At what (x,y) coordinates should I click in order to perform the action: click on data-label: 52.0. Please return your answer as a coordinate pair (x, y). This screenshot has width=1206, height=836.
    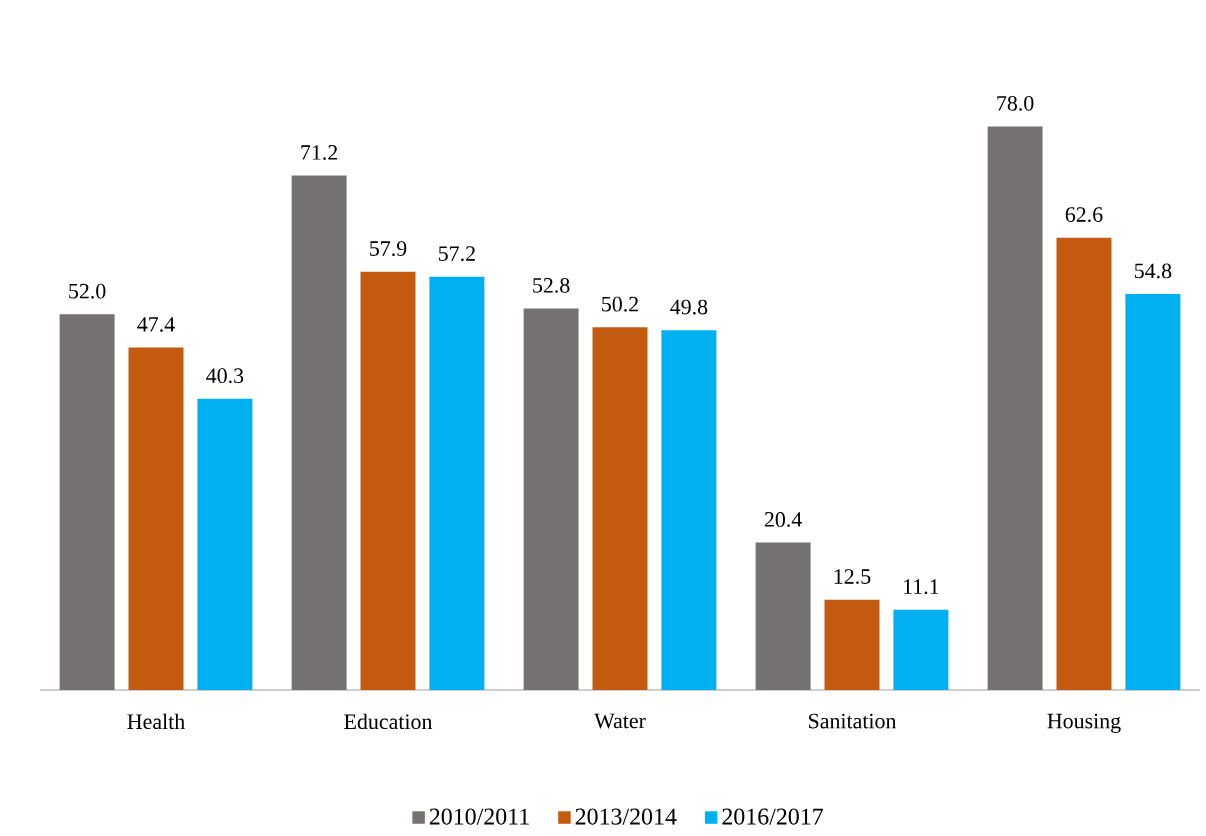
    Looking at the image, I should click on (87, 291).